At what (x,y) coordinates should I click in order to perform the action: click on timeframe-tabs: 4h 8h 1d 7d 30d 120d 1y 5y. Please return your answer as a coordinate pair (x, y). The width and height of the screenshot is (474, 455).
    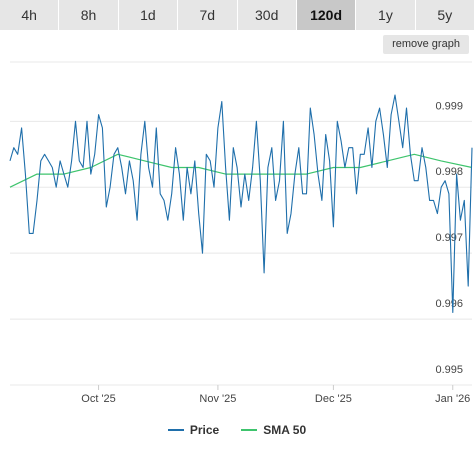
    Looking at the image, I should click on (237, 15).